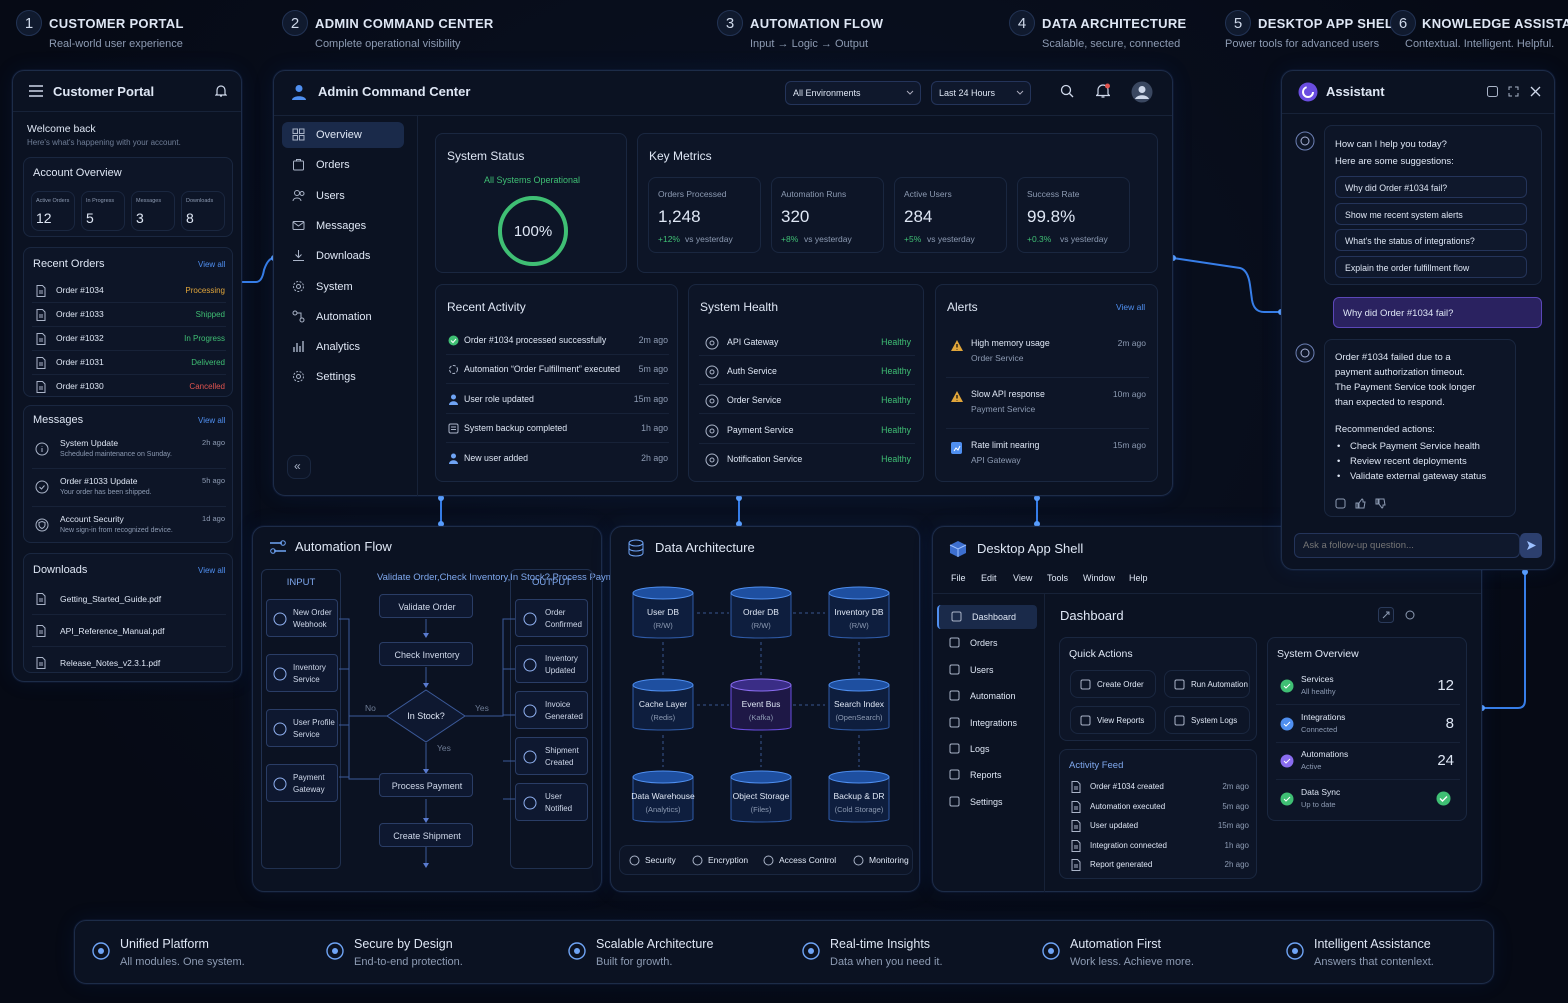  Describe the element at coordinates (761, 614) in the screenshot. I see `data-node-order-db: Order DB (R/W)` at that location.